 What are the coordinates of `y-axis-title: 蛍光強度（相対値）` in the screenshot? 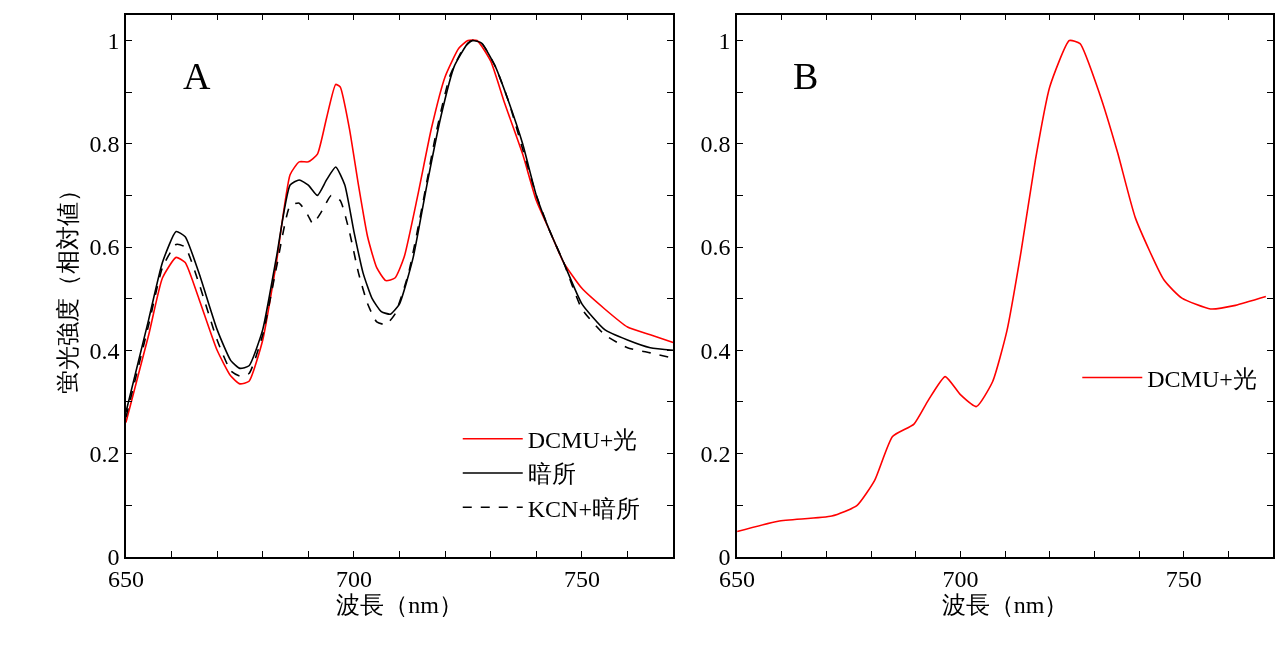 It's located at (67, 285).